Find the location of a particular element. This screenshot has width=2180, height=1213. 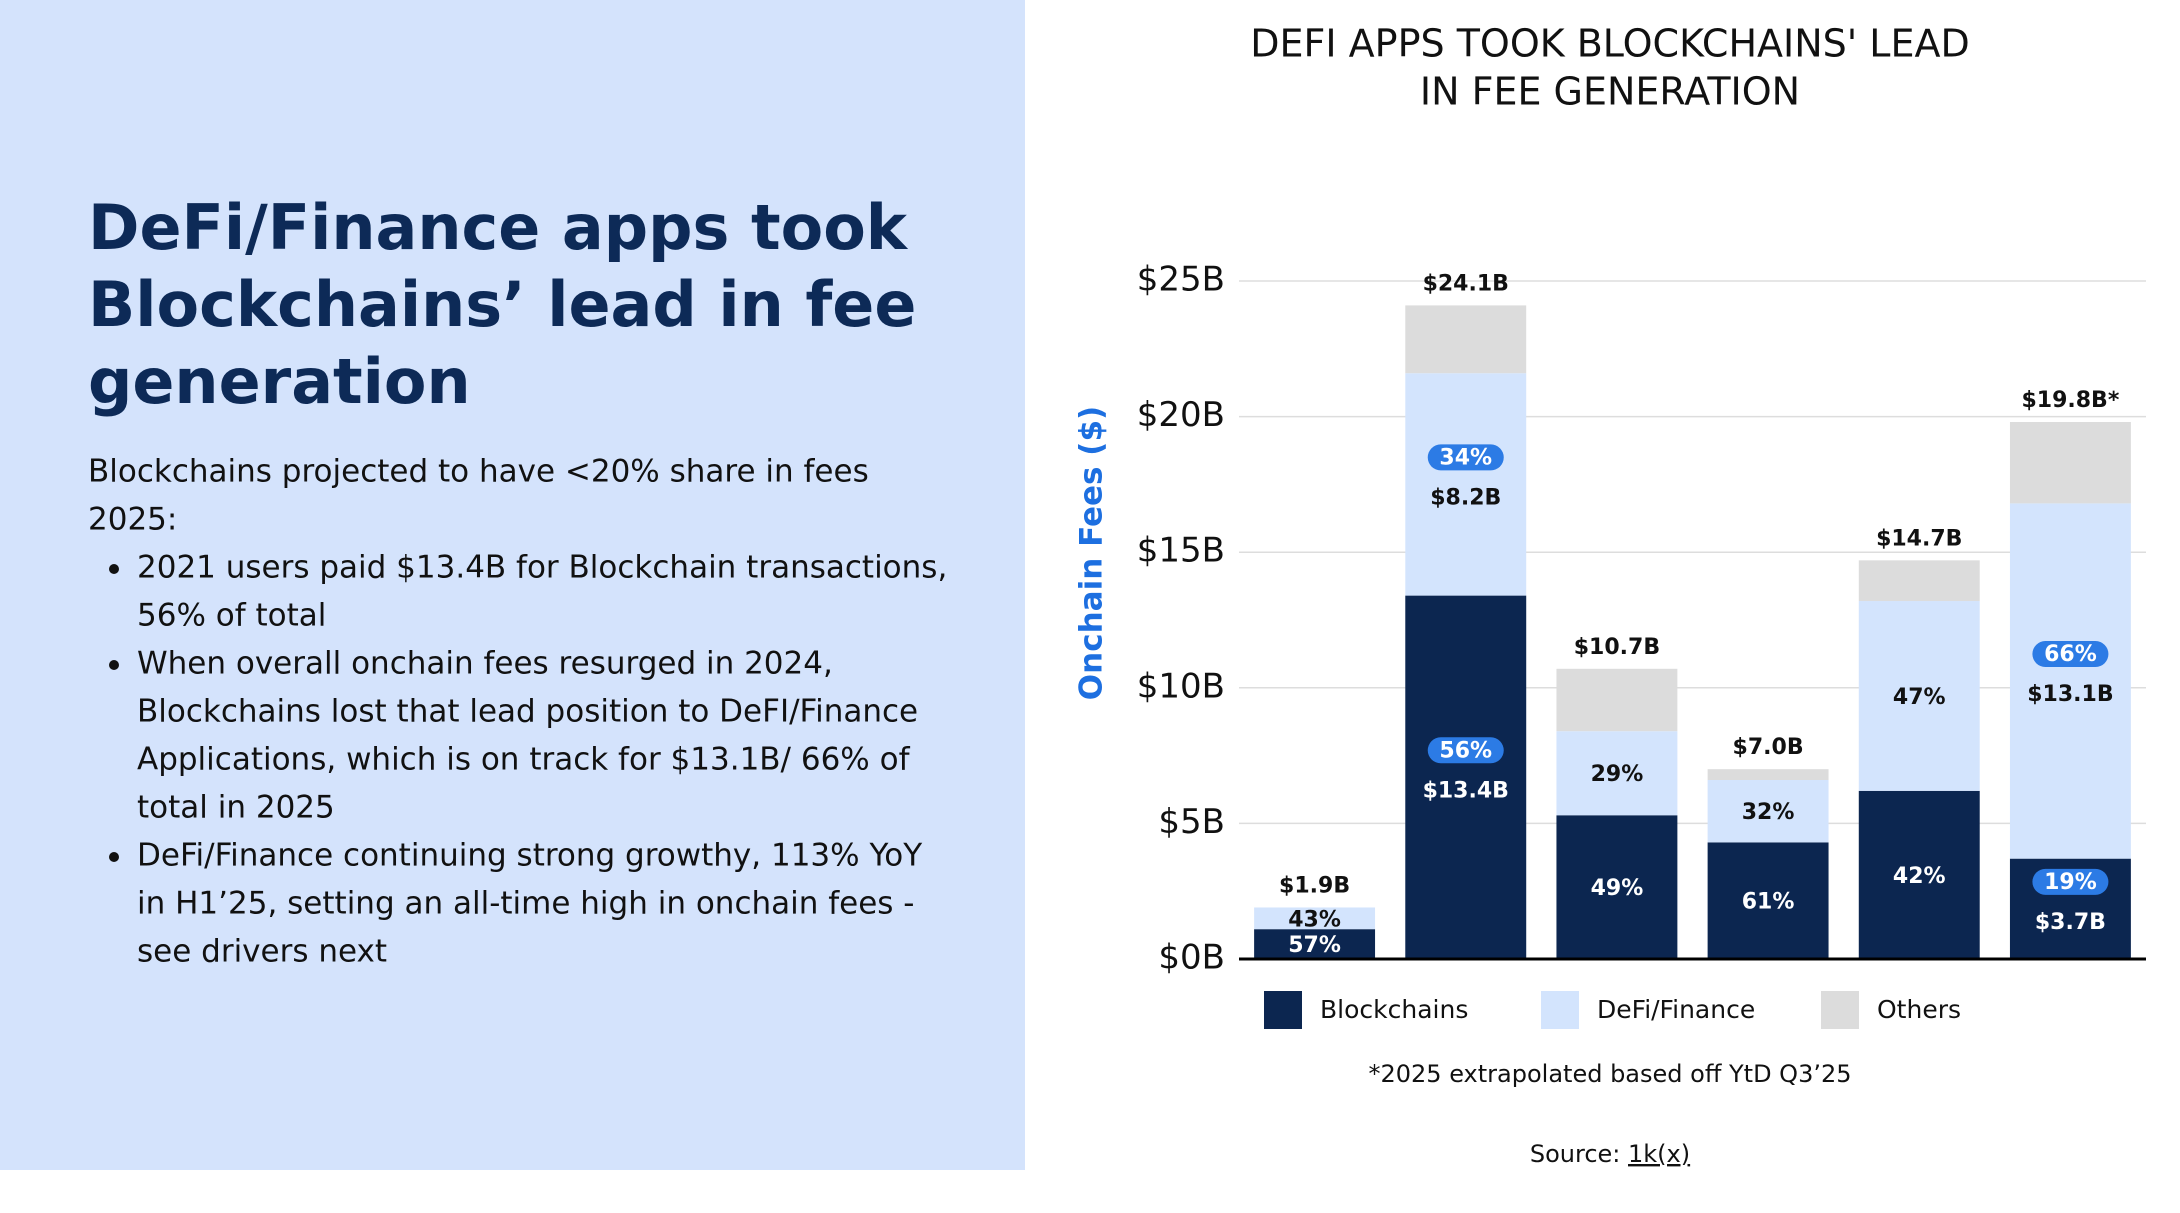

value-label: $13.4B is located at coordinates (1466, 790).